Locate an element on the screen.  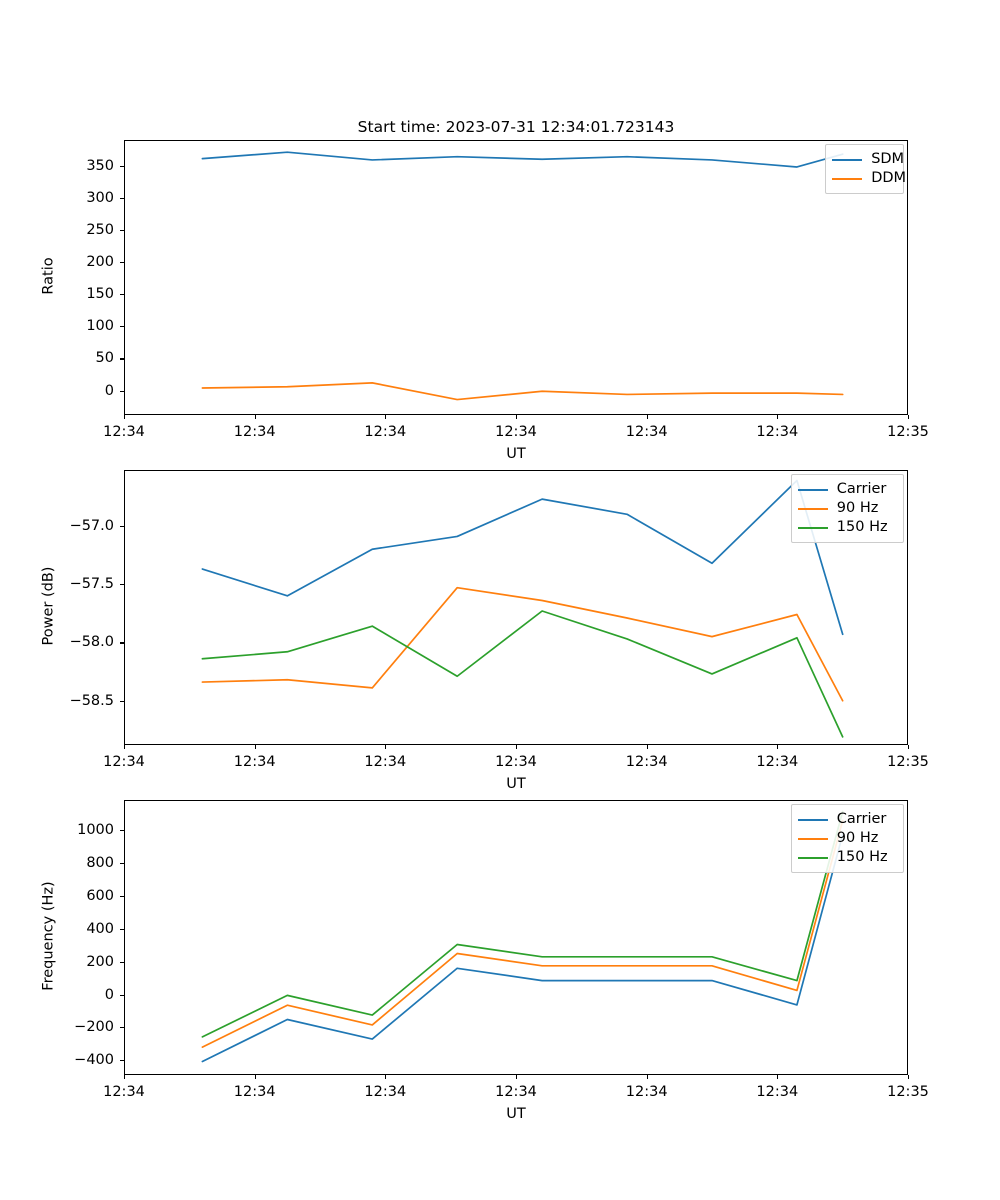
legend-power-panel: Carrier 90 Hz 150 Hz is located at coordinates (847, 508).